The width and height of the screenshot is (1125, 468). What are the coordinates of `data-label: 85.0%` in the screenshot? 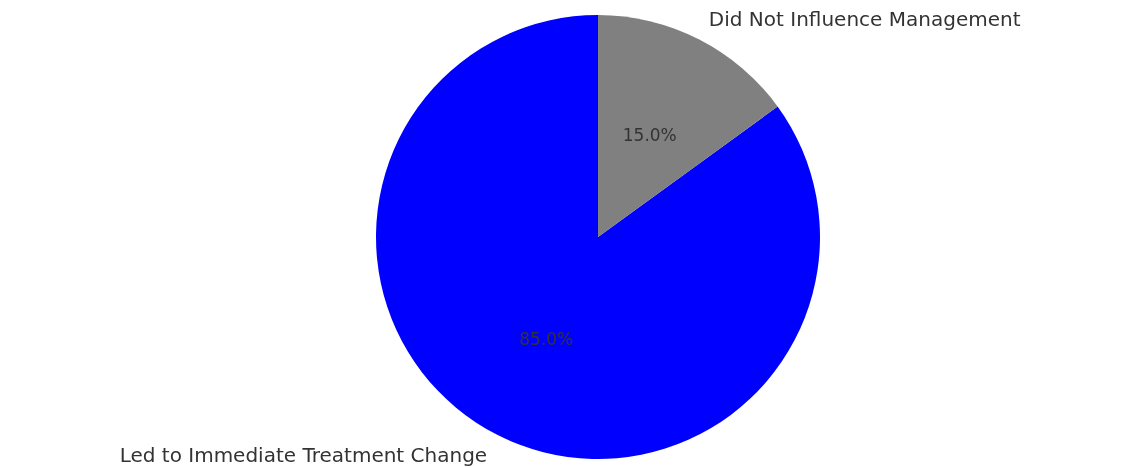 It's located at (546, 338).